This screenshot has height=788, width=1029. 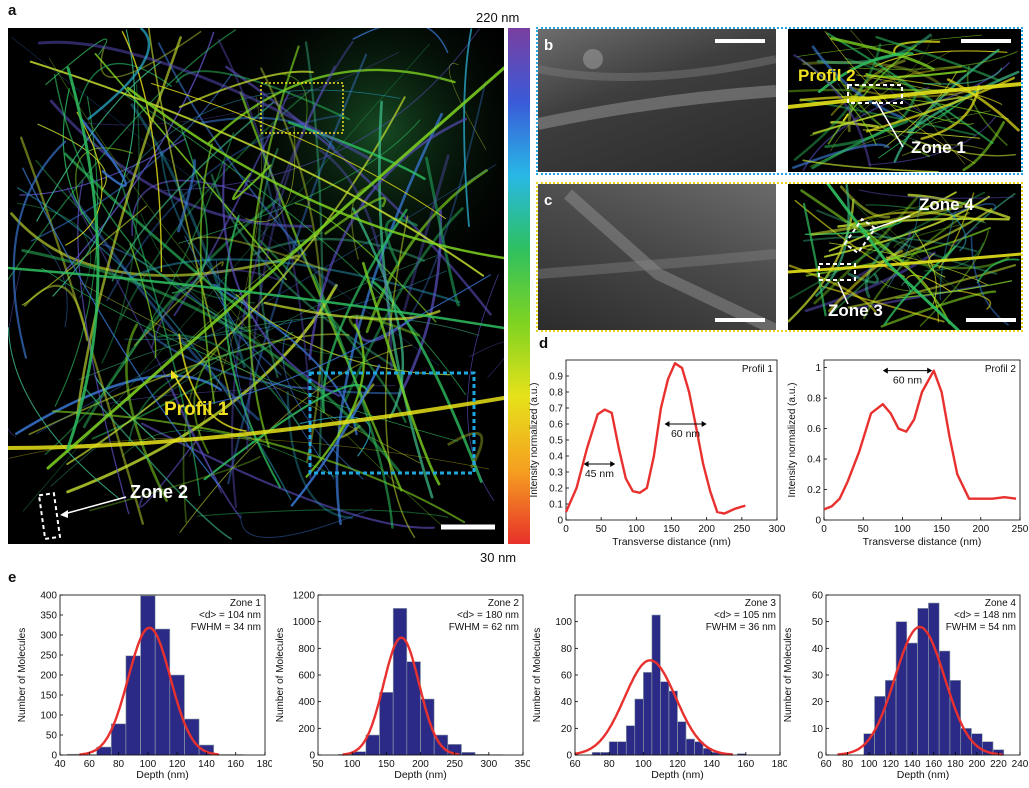 I want to click on y-tick-label: 250, so click(x=48, y=656).